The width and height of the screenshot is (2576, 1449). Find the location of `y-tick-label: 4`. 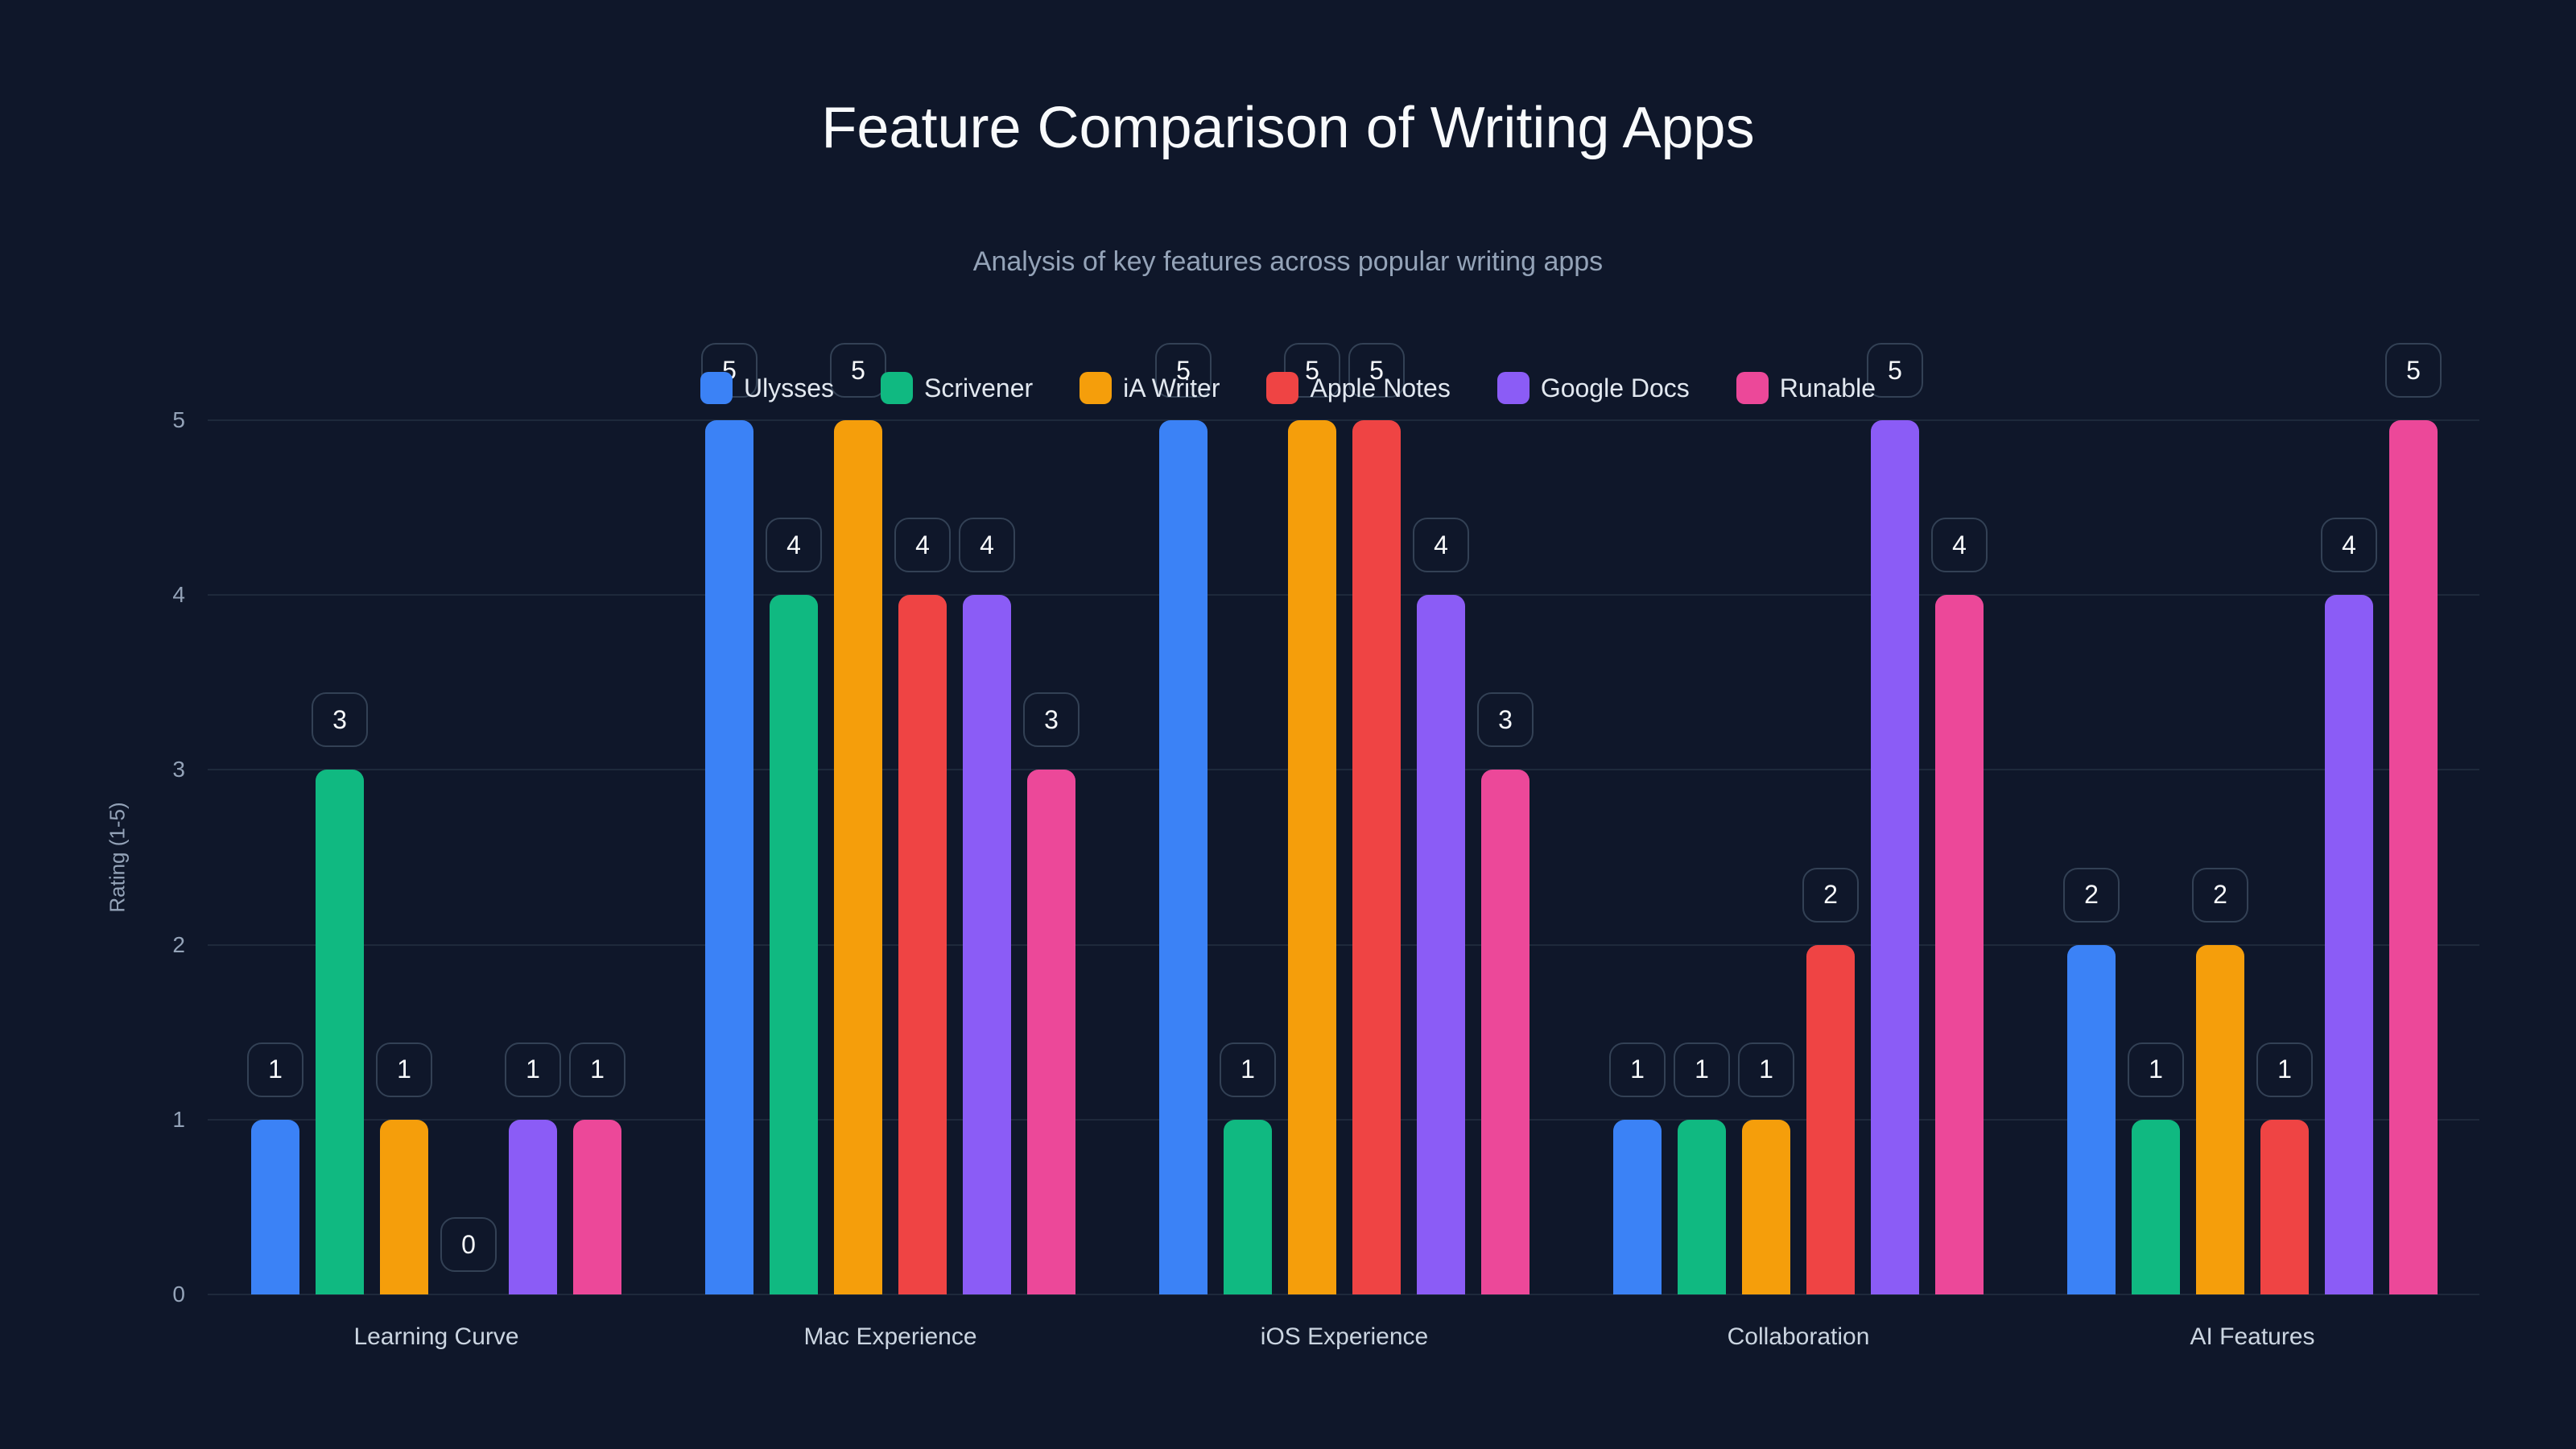

y-tick-label: 4 is located at coordinates (178, 595).